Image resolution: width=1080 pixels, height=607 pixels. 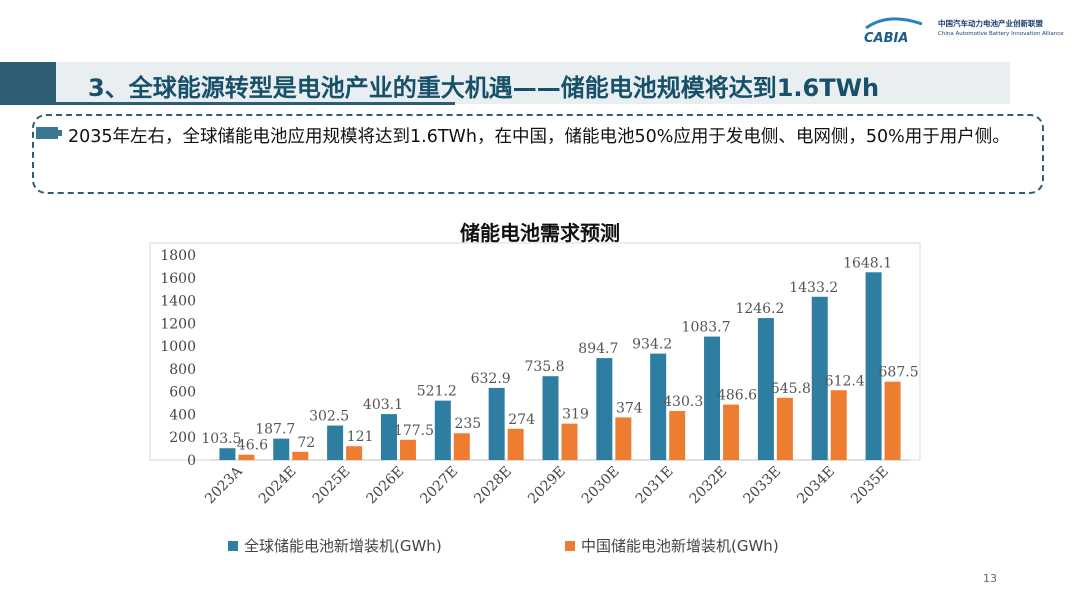 I want to click on x-tick-label: 2026E, so click(x=386, y=486).